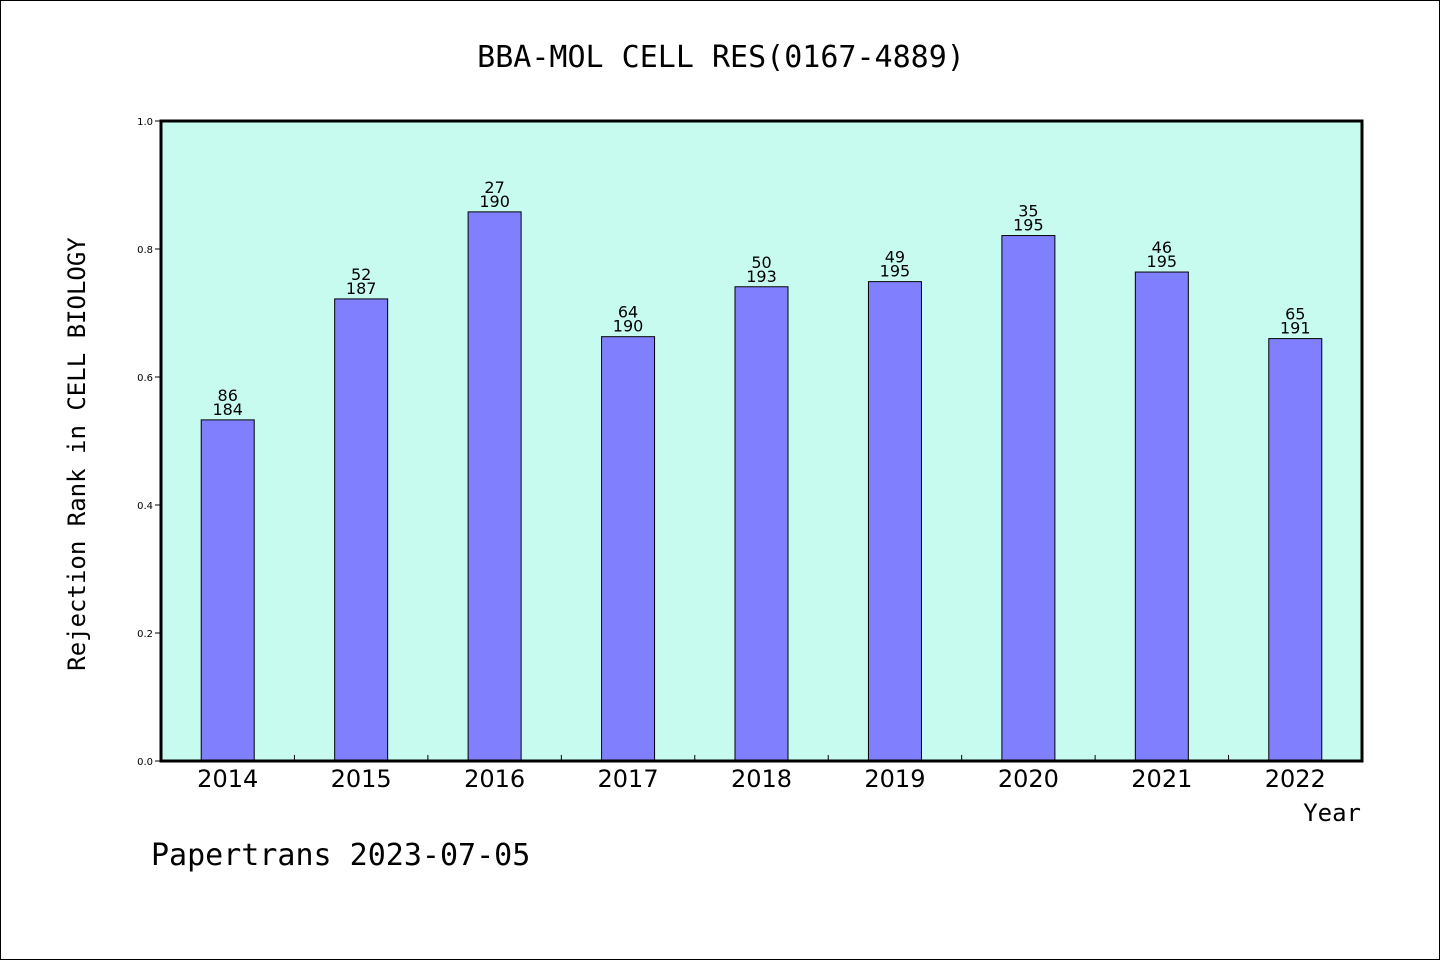 This screenshot has height=961, width=1440. What do you see at coordinates (228, 395) in the screenshot?
I see `rank-label: 86` at bounding box center [228, 395].